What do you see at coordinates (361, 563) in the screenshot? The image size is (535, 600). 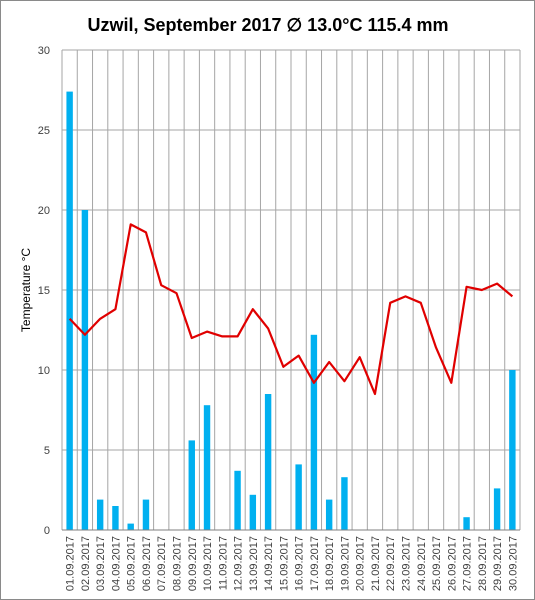 I see `x-tick-label: 20.09.2017` at bounding box center [361, 563].